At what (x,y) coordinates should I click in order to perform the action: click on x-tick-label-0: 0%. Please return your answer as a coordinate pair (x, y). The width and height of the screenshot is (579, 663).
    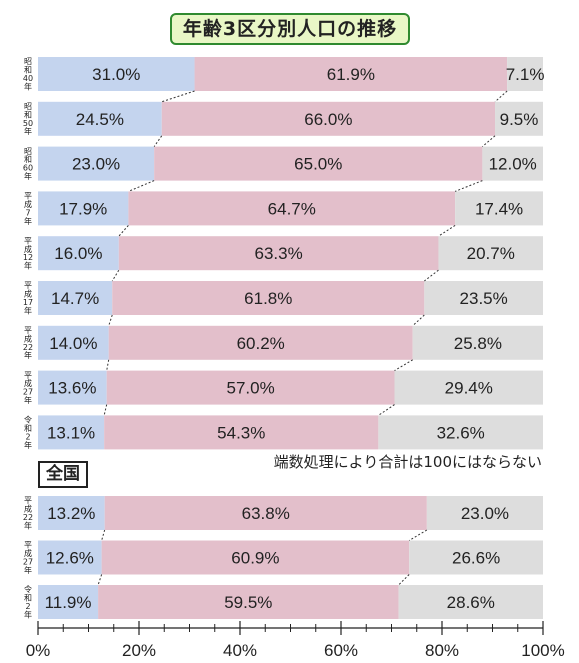
    Looking at the image, I should click on (38, 650).